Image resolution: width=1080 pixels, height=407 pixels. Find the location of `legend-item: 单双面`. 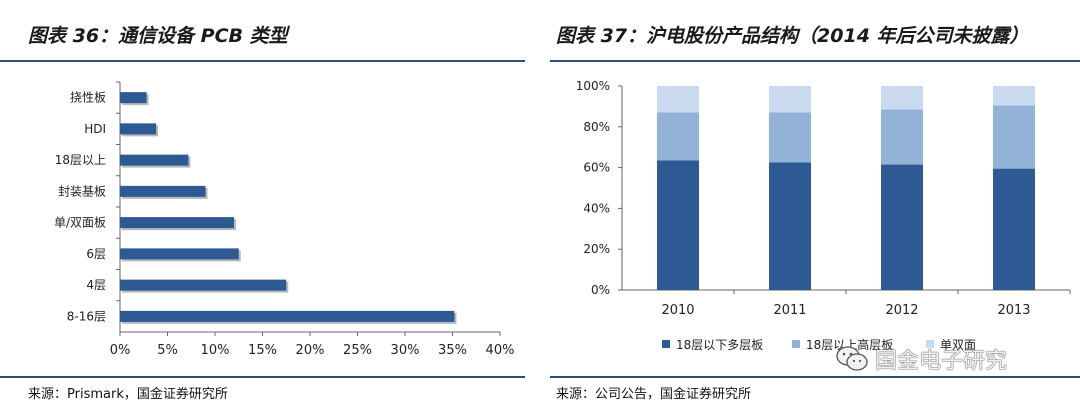

legend-item: 单双面 is located at coordinates (951, 345).